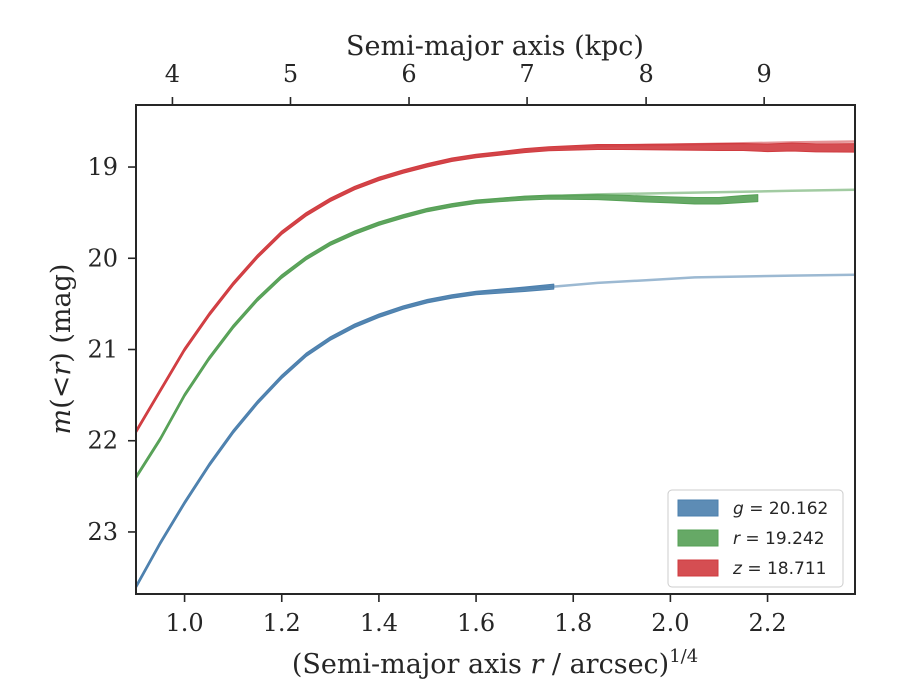 The image size is (900, 700). I want to click on legend-label-r-band: r = 19.242, so click(779, 539).